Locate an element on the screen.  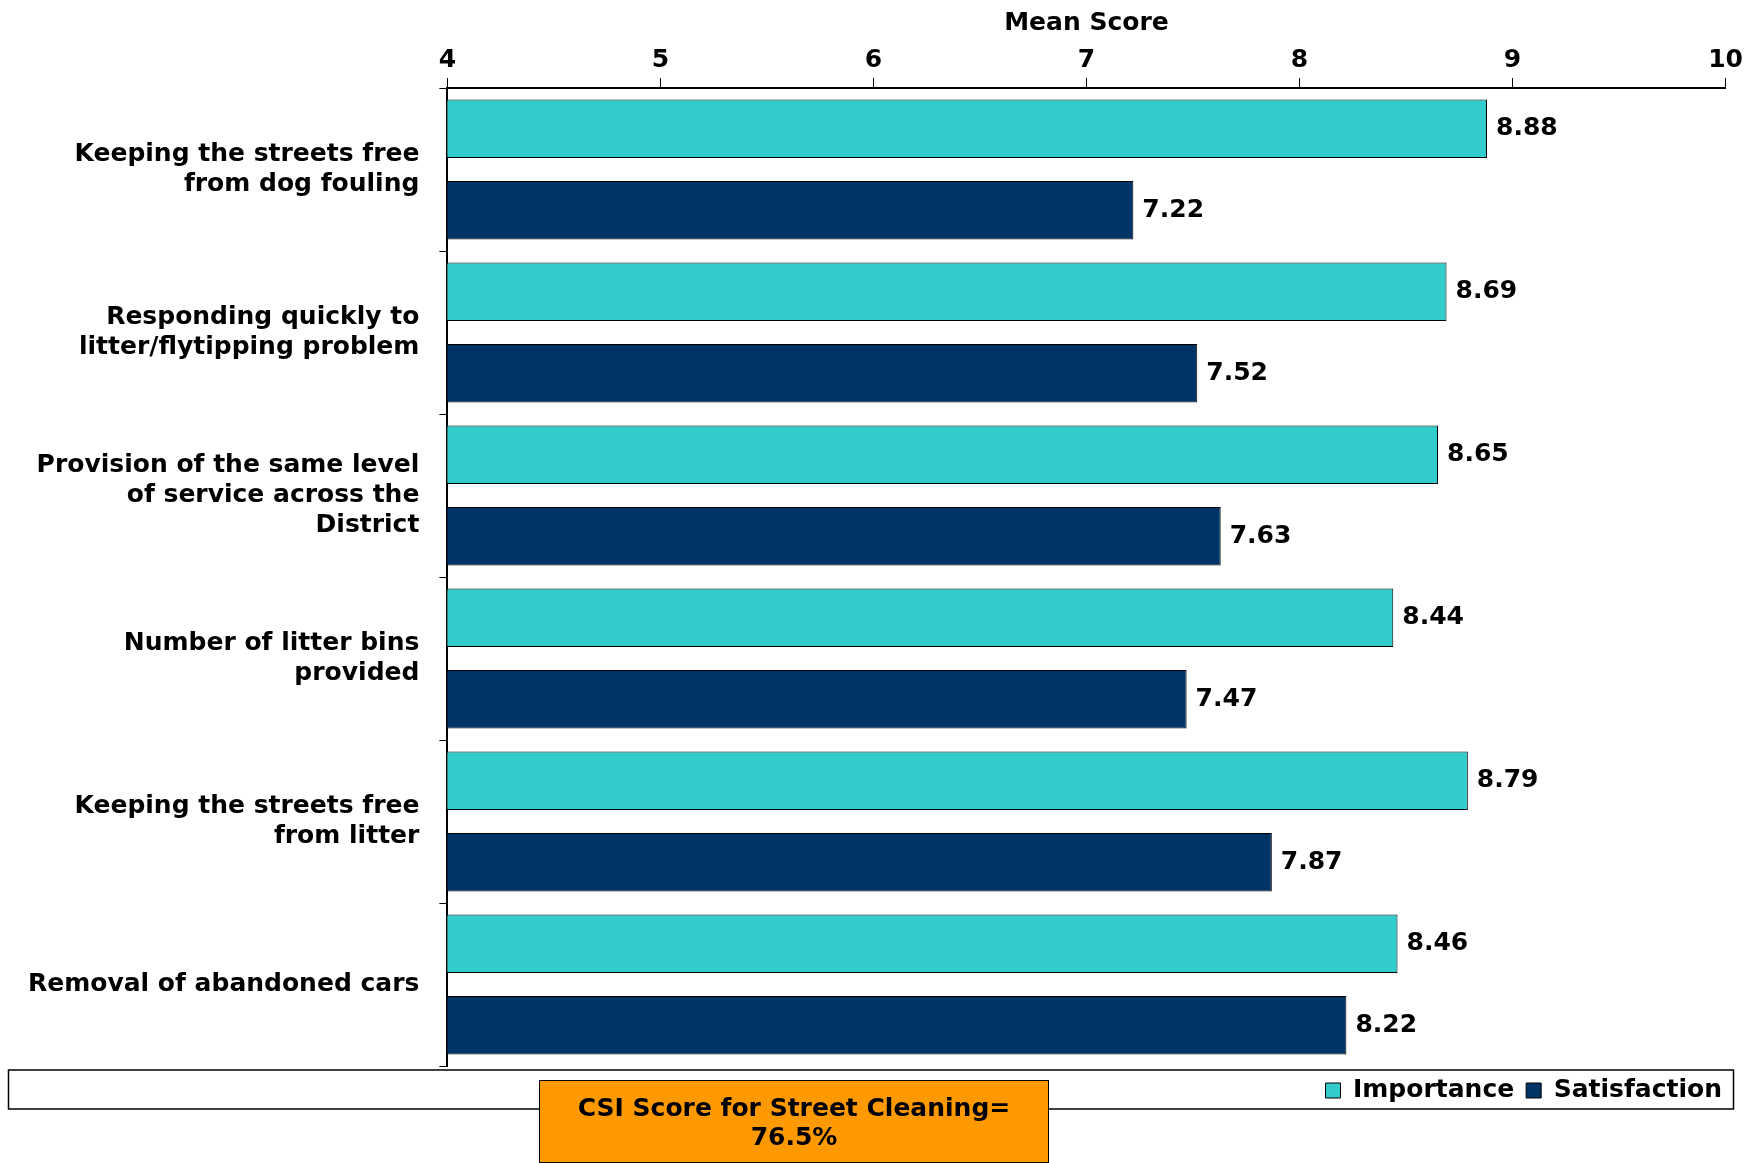
y-tick-label: Keeping the streets free from dog fouling is located at coordinates (247, 167).